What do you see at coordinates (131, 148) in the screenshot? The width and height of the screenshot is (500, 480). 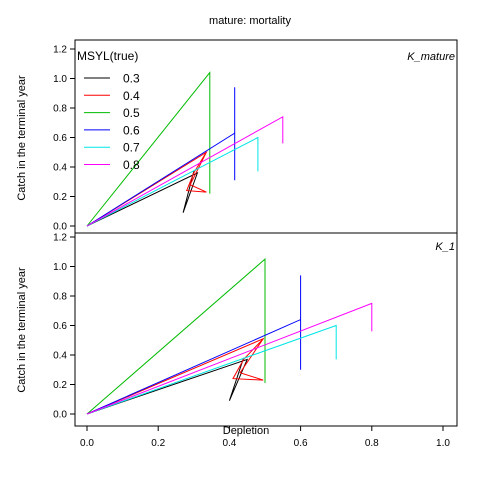 I see `legend-entry: 0.7` at bounding box center [131, 148].